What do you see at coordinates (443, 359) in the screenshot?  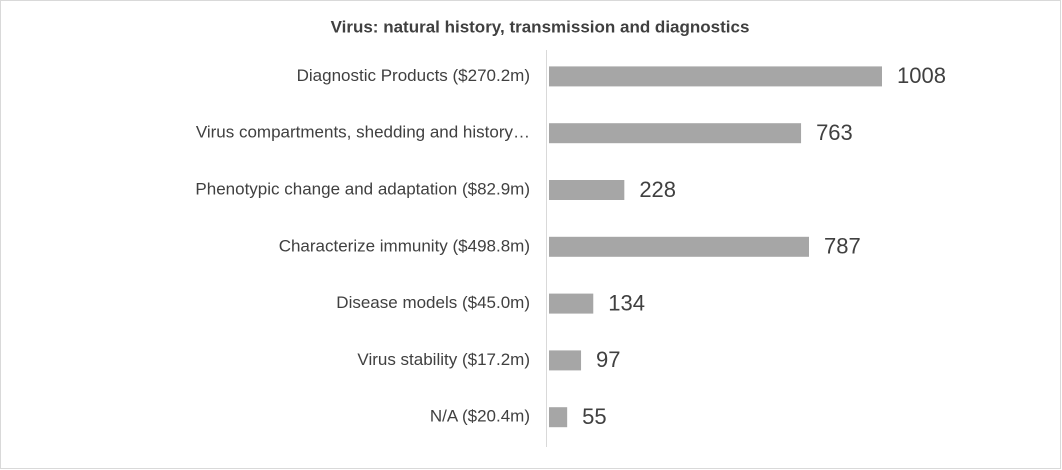 I see `category-label: Virus stability ($17.2m)` at bounding box center [443, 359].